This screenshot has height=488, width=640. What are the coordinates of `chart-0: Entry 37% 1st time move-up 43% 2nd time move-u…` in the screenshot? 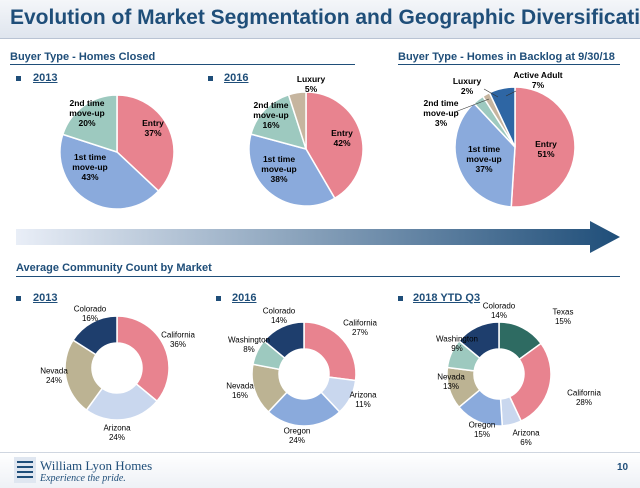 It's located at (117, 152).